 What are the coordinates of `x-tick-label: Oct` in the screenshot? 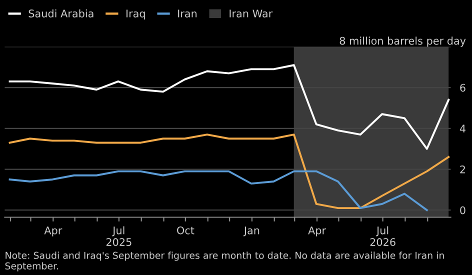 It's located at (185, 230).